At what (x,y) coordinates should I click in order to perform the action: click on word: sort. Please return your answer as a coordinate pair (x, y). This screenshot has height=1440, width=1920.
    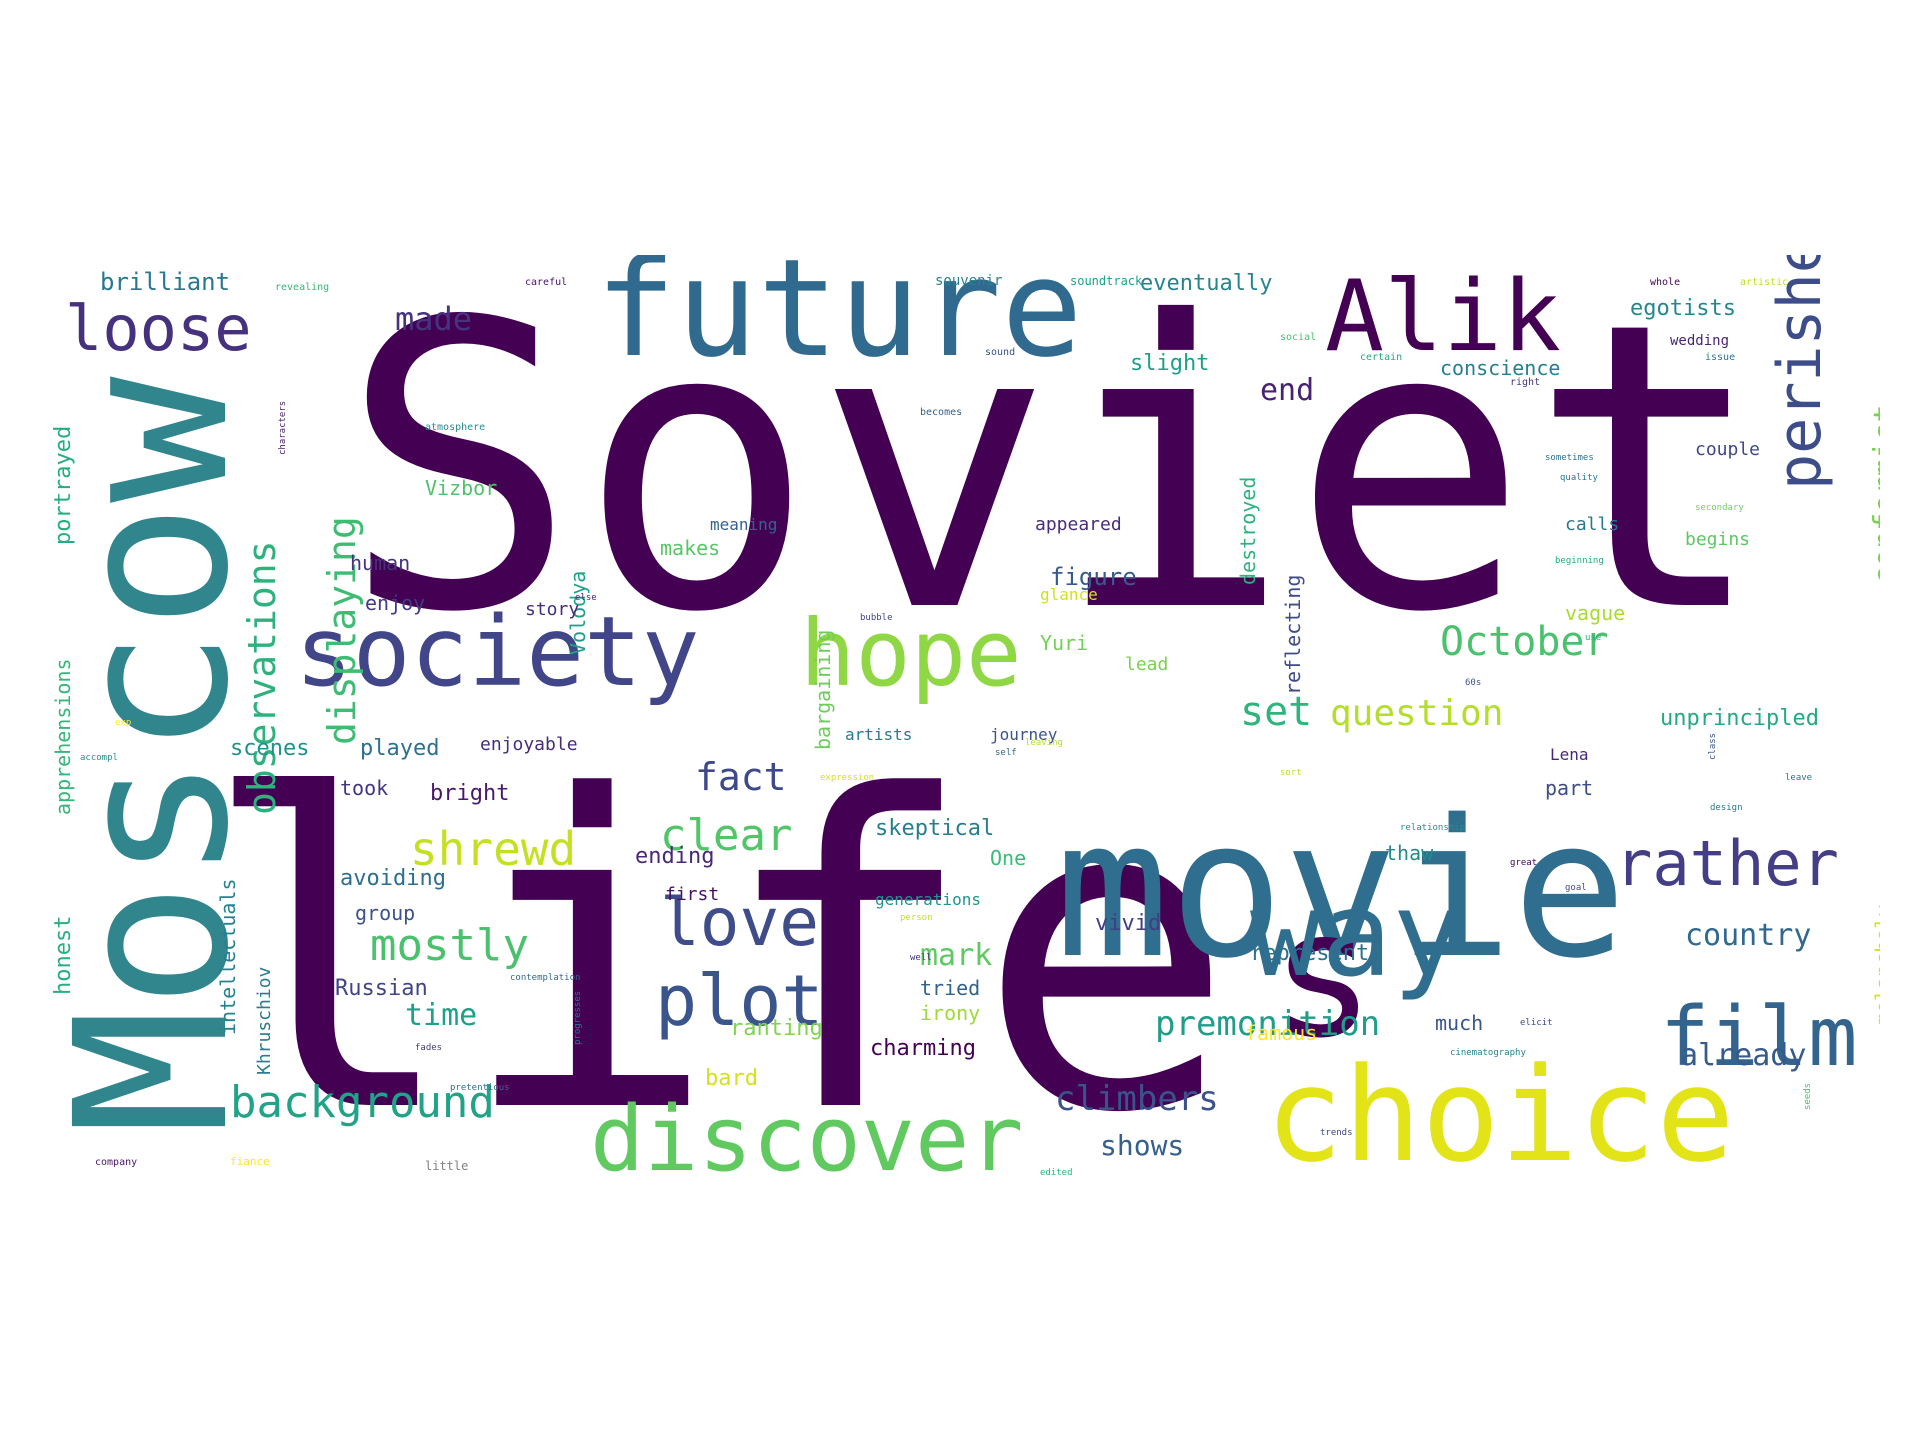
    Looking at the image, I should click on (1291, 773).